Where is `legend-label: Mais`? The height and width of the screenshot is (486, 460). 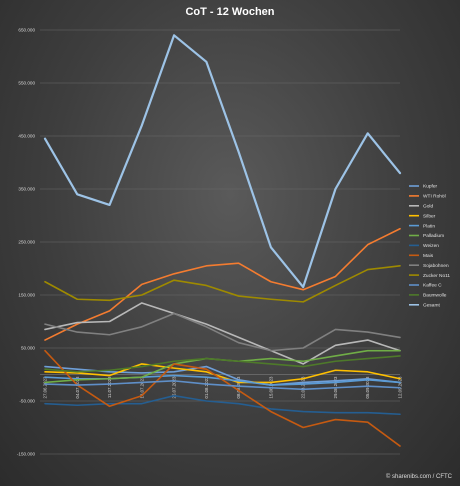
legend-label: Mais is located at coordinates (428, 256).